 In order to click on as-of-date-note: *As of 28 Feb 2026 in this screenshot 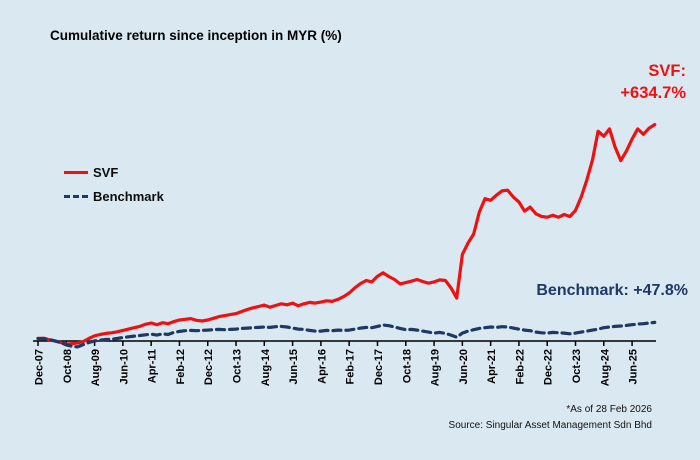, I will do `click(609, 409)`.